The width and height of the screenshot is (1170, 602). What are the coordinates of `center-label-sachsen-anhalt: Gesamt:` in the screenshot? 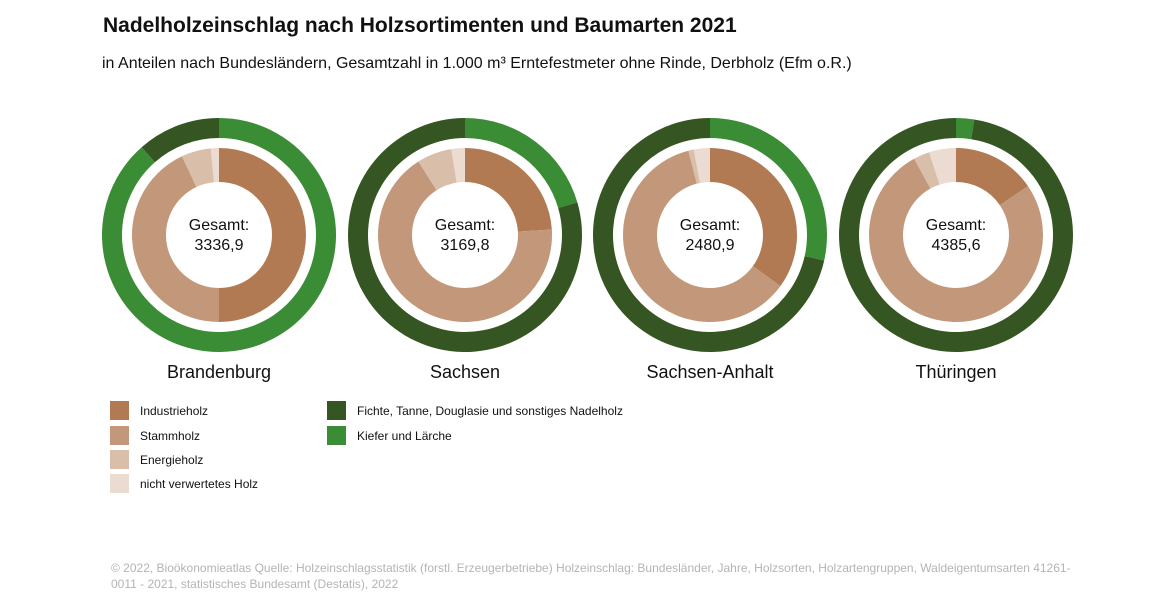 It's located at (710, 225).